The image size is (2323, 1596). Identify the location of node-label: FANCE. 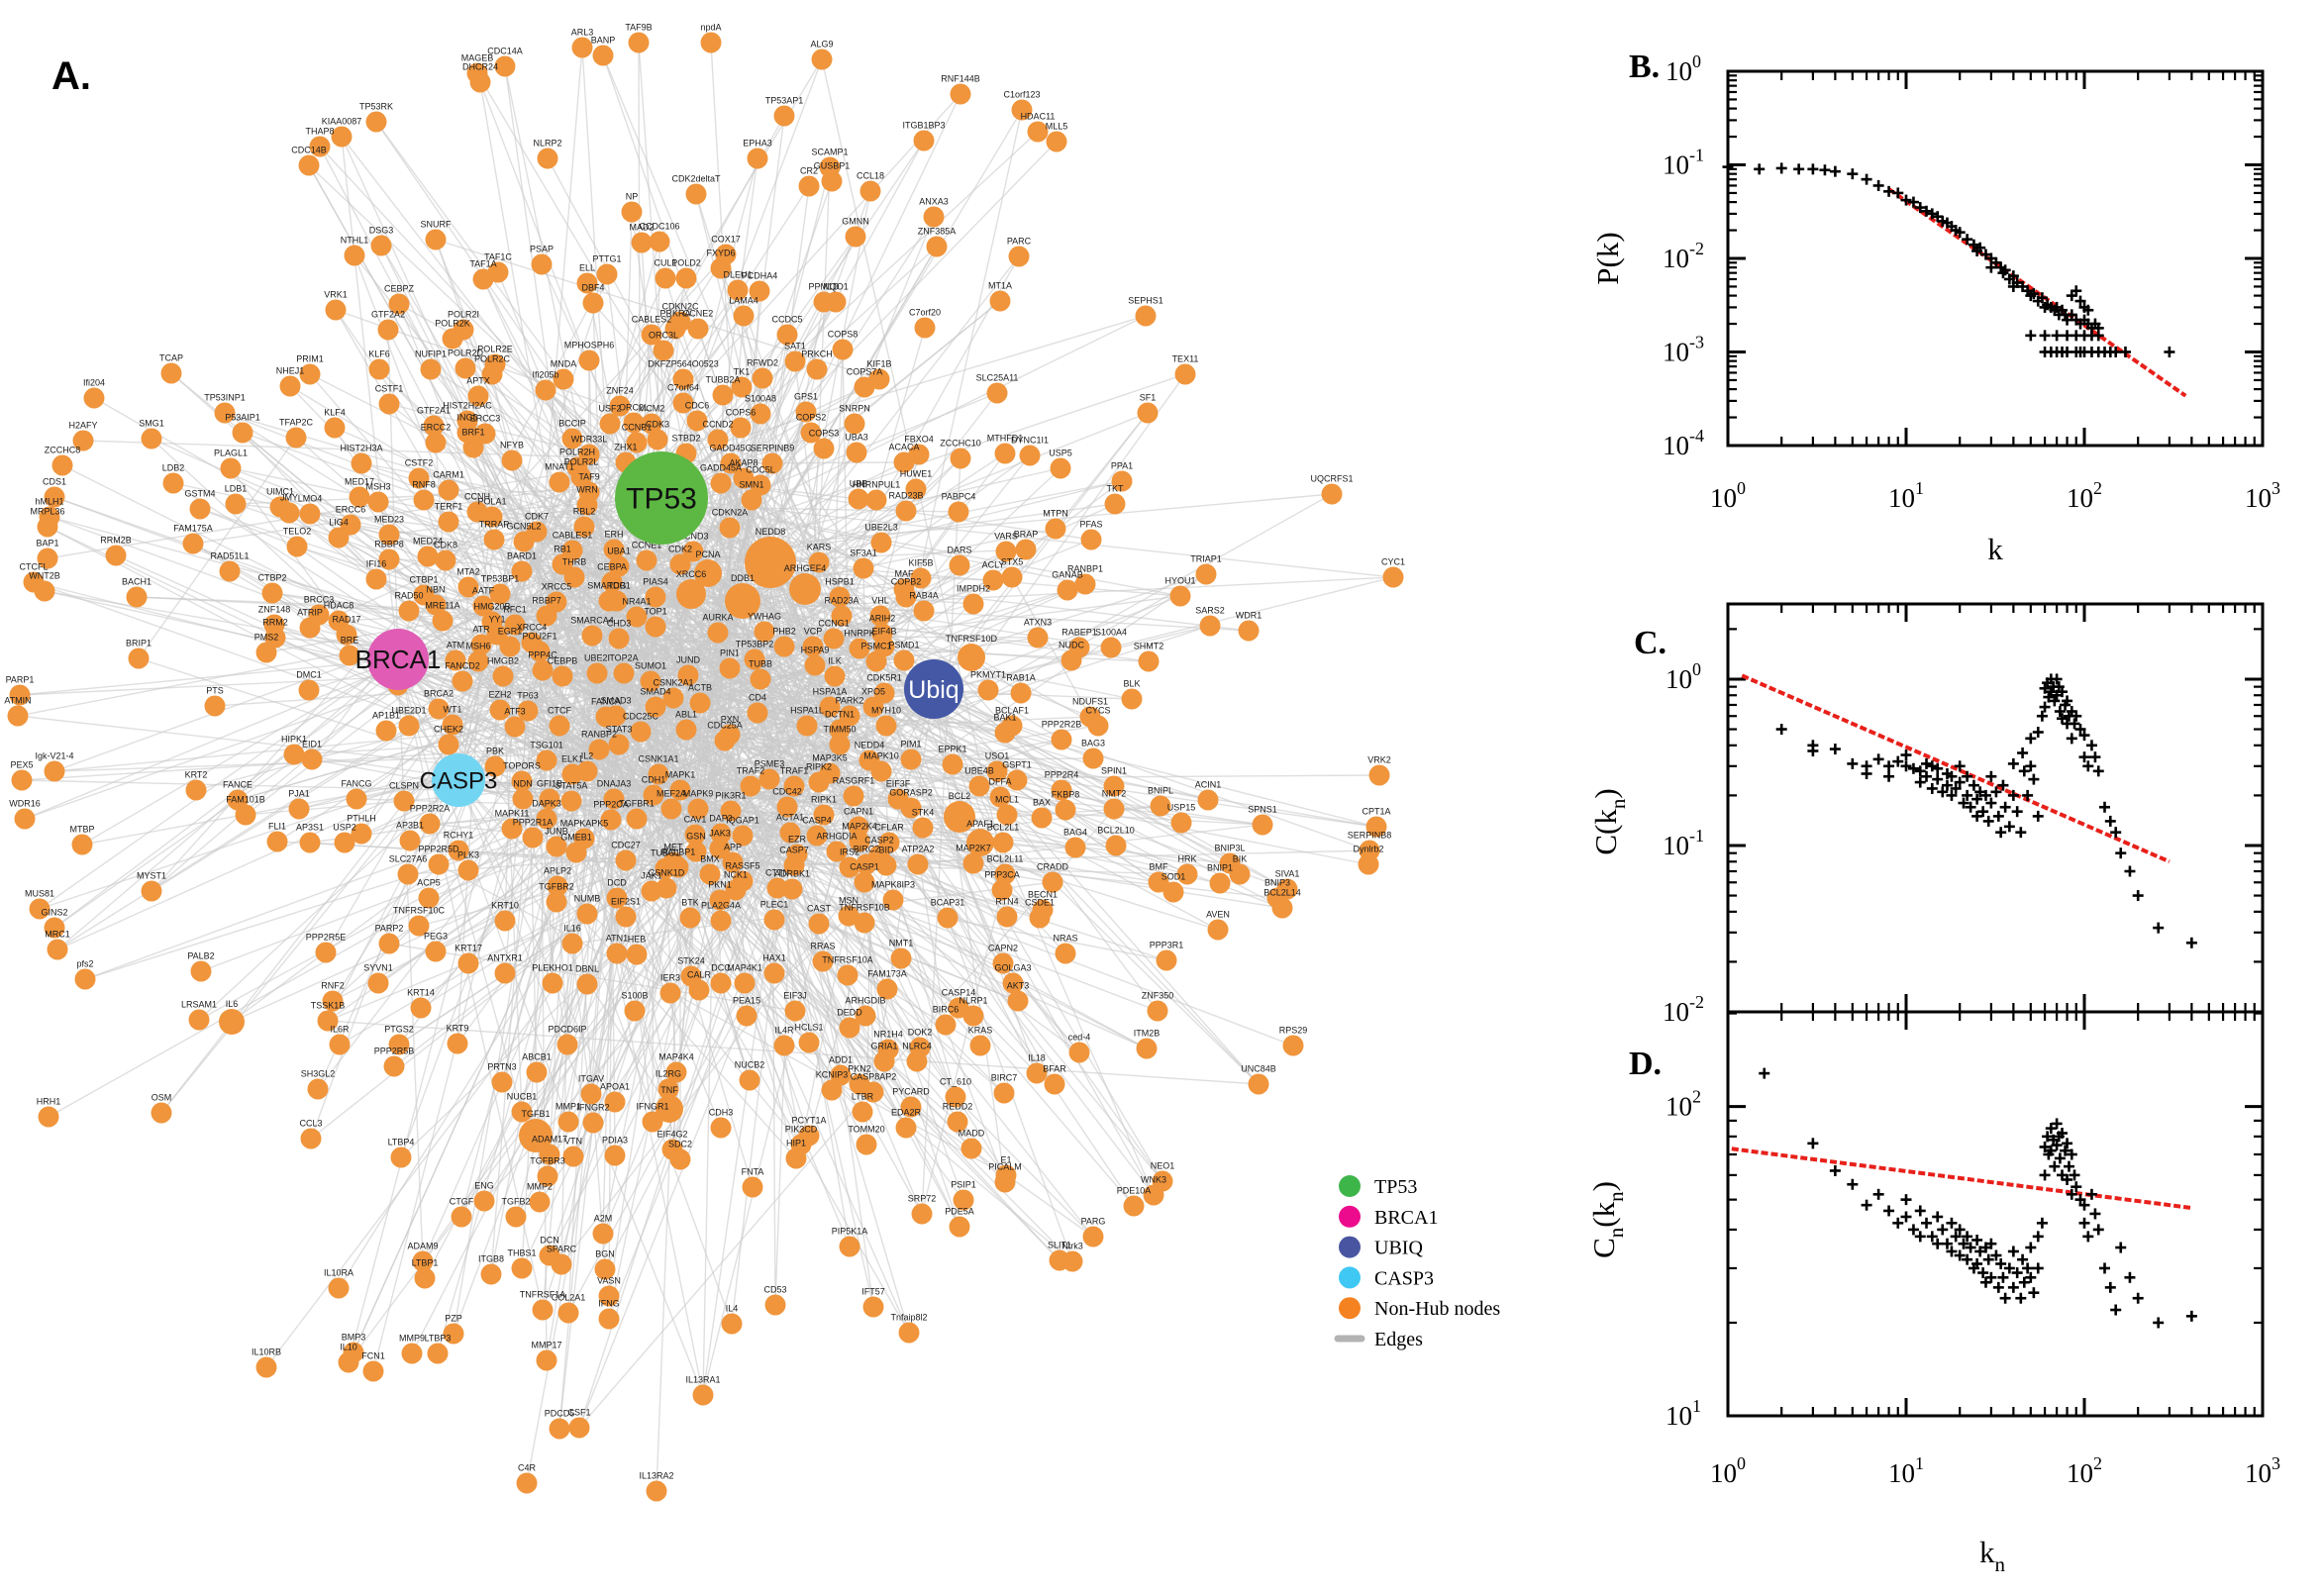
(237, 785).